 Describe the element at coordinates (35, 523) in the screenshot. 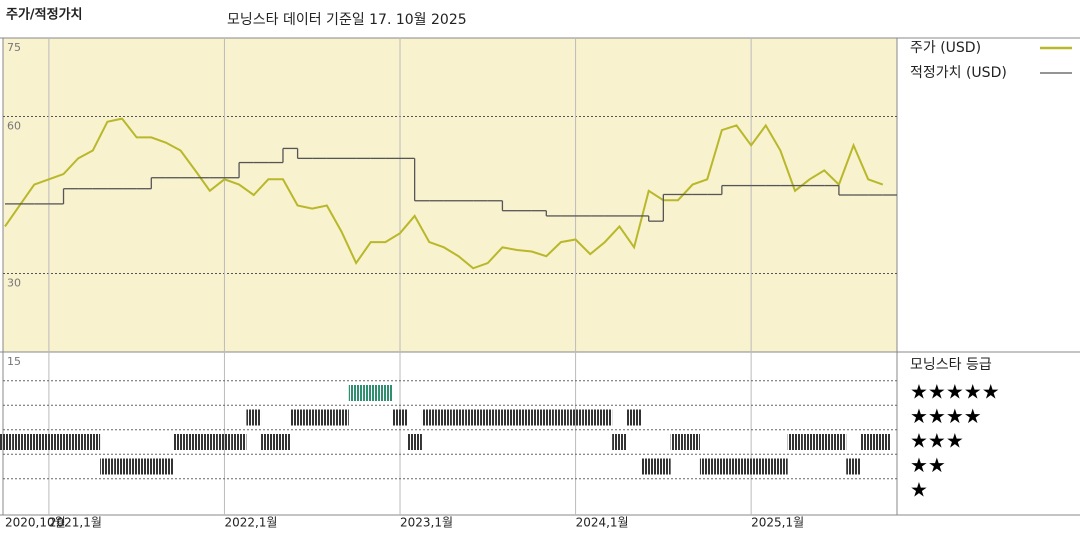

I see `x-tick-label: 2020,10월` at that location.